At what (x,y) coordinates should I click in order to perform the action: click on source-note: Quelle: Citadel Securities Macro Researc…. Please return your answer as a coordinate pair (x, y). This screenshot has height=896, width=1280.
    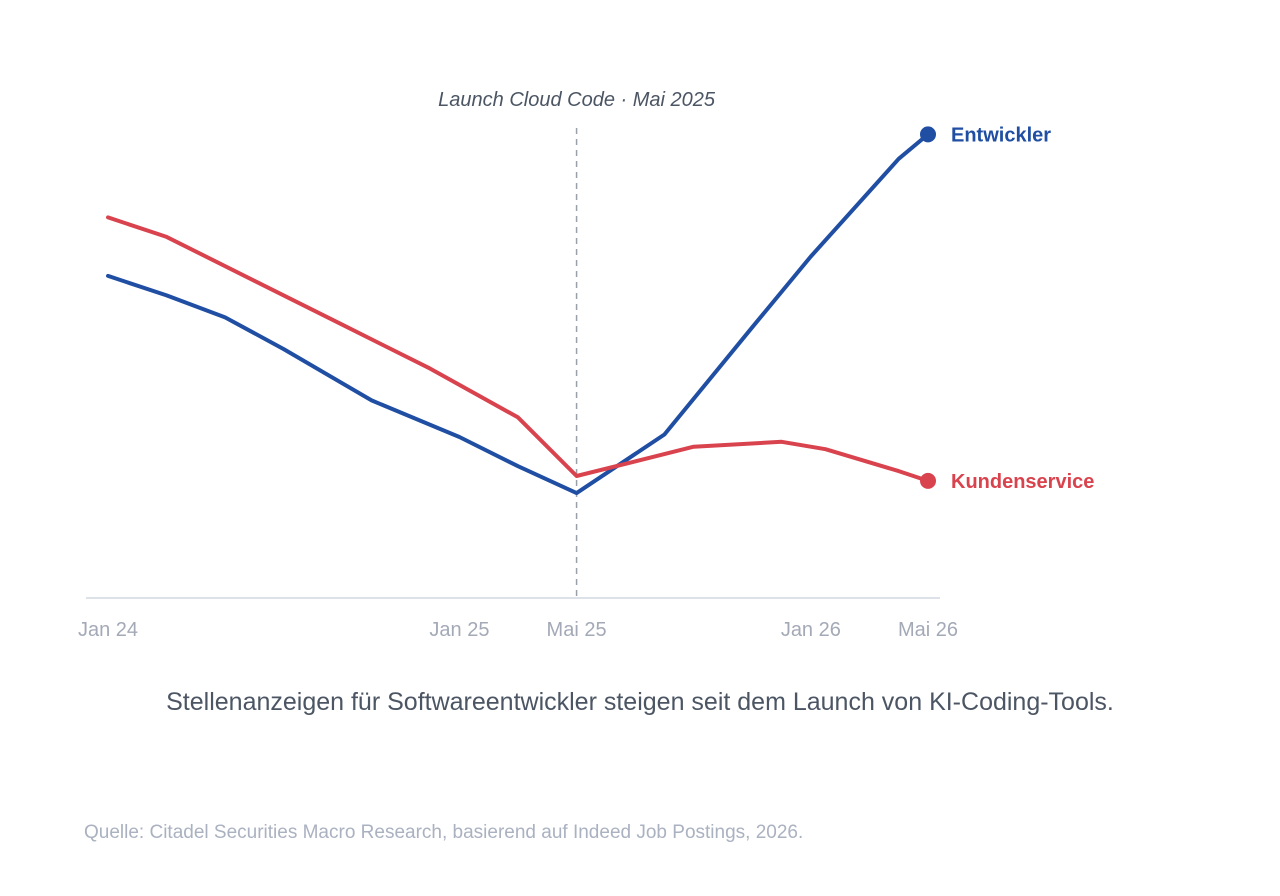
    Looking at the image, I should click on (444, 832).